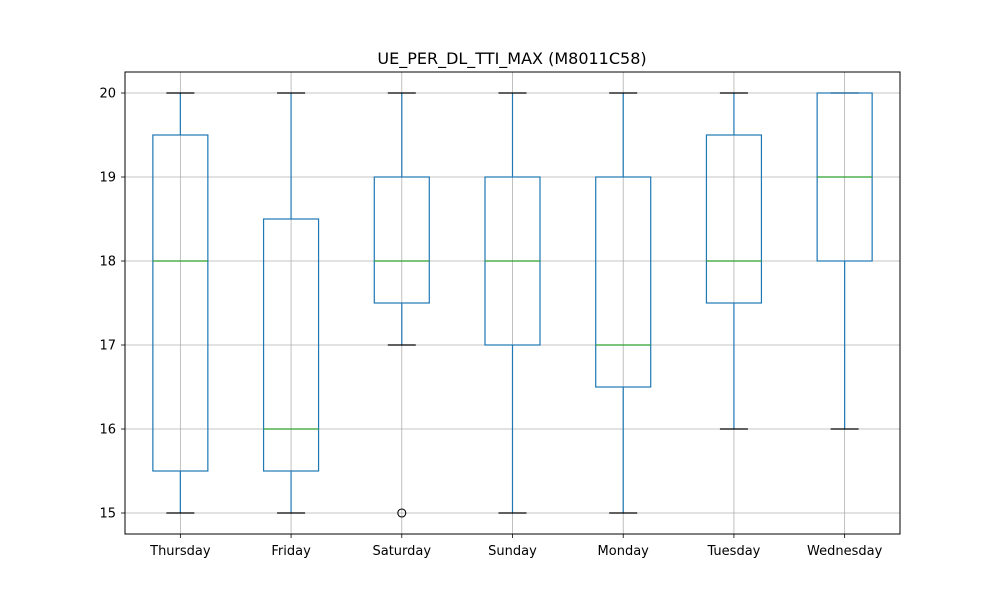 Image resolution: width=1000 pixels, height=600 pixels. What do you see at coordinates (844, 261) in the screenshot?
I see `box-wednesday` at bounding box center [844, 261].